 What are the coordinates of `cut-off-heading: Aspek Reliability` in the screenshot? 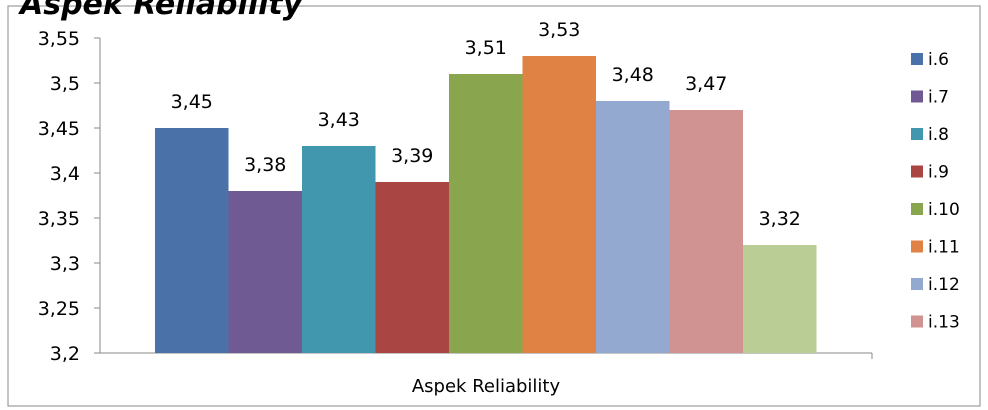 It's located at (161, 11).